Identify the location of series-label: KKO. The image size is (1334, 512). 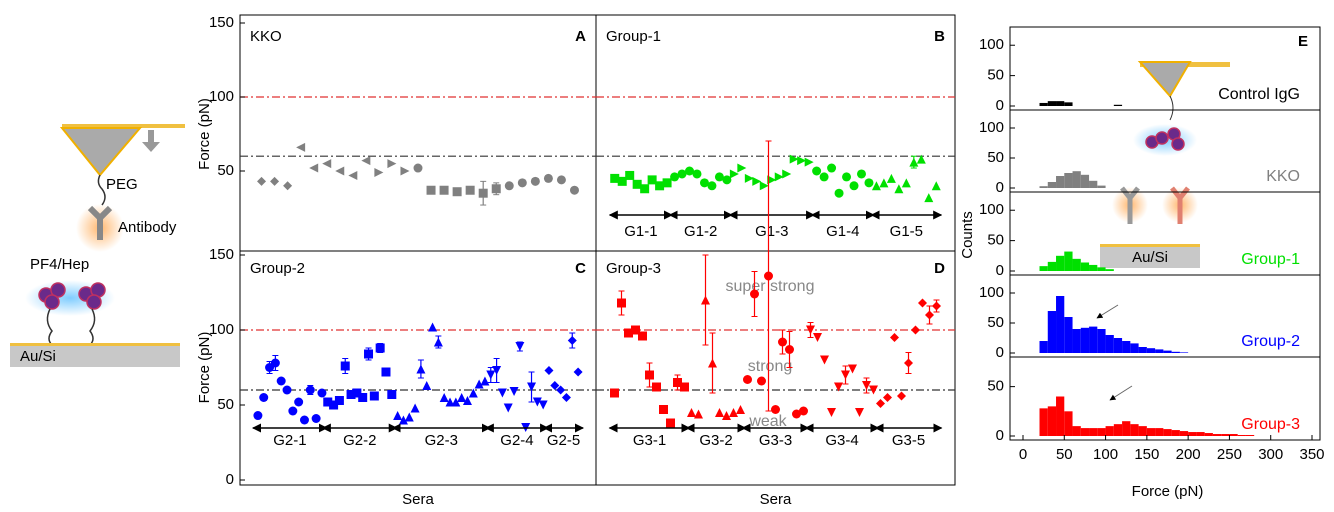
(1283, 176).